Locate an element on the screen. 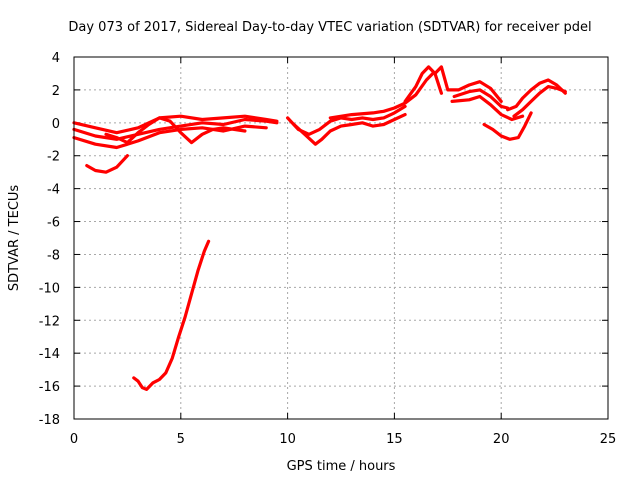  y-tick-label: -10 is located at coordinates (49, 288).